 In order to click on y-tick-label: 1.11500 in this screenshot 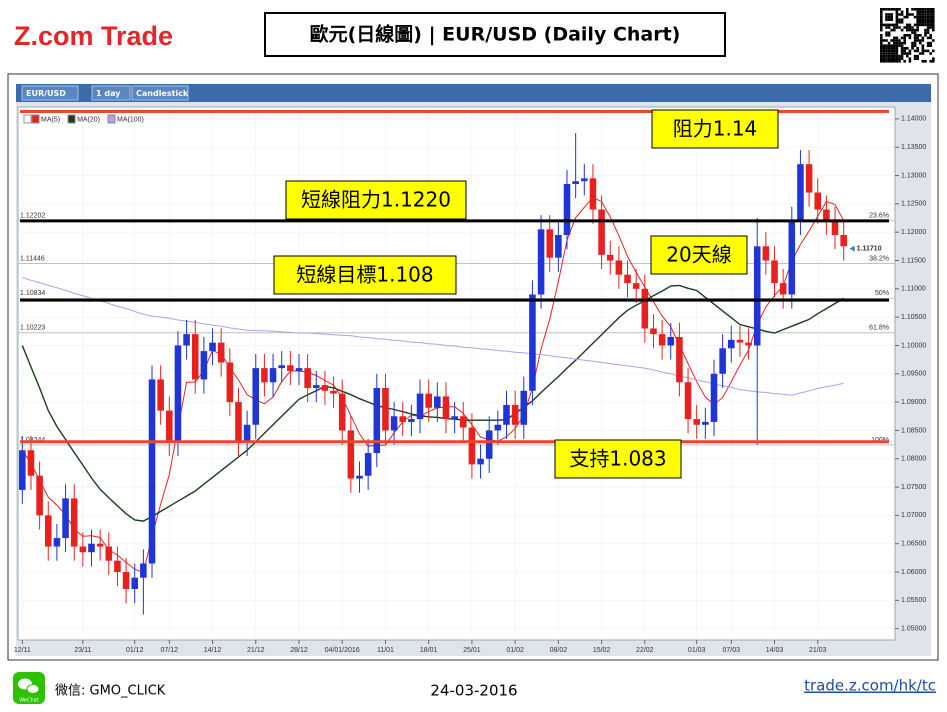, I will do `click(913, 260)`.